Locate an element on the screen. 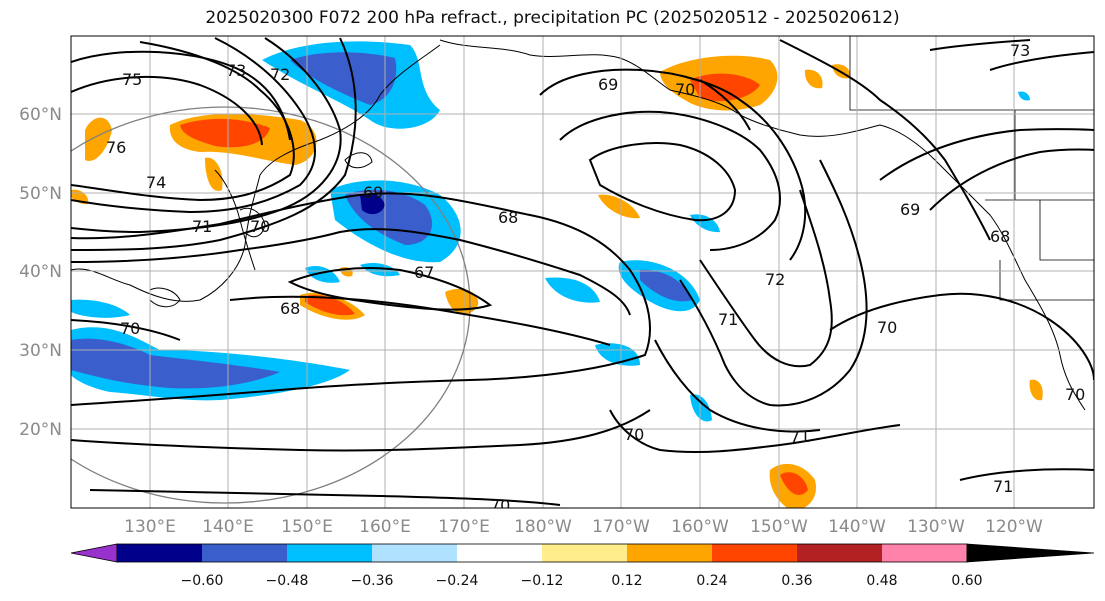 The width and height of the screenshot is (1105, 601). contour-label: 76 is located at coordinates (116, 147).